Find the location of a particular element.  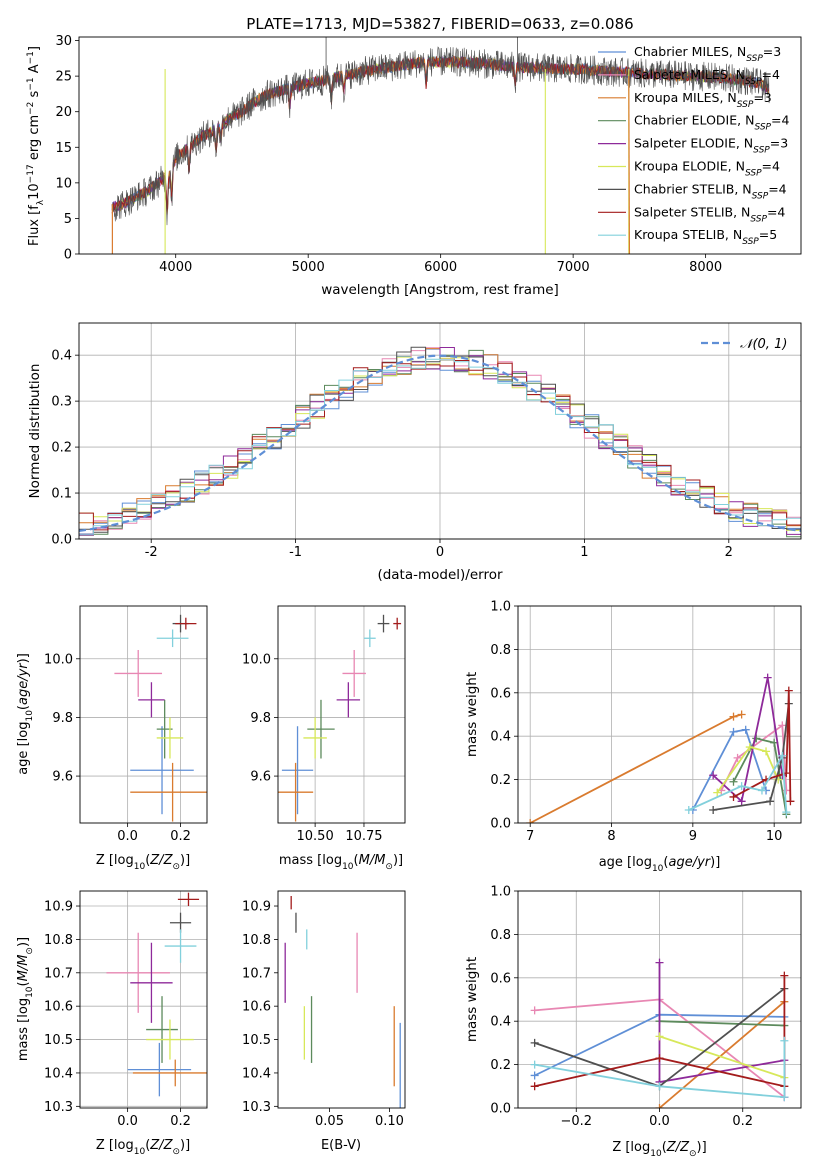

series-line-chabrier-elodie is located at coordinates (722, 1023).